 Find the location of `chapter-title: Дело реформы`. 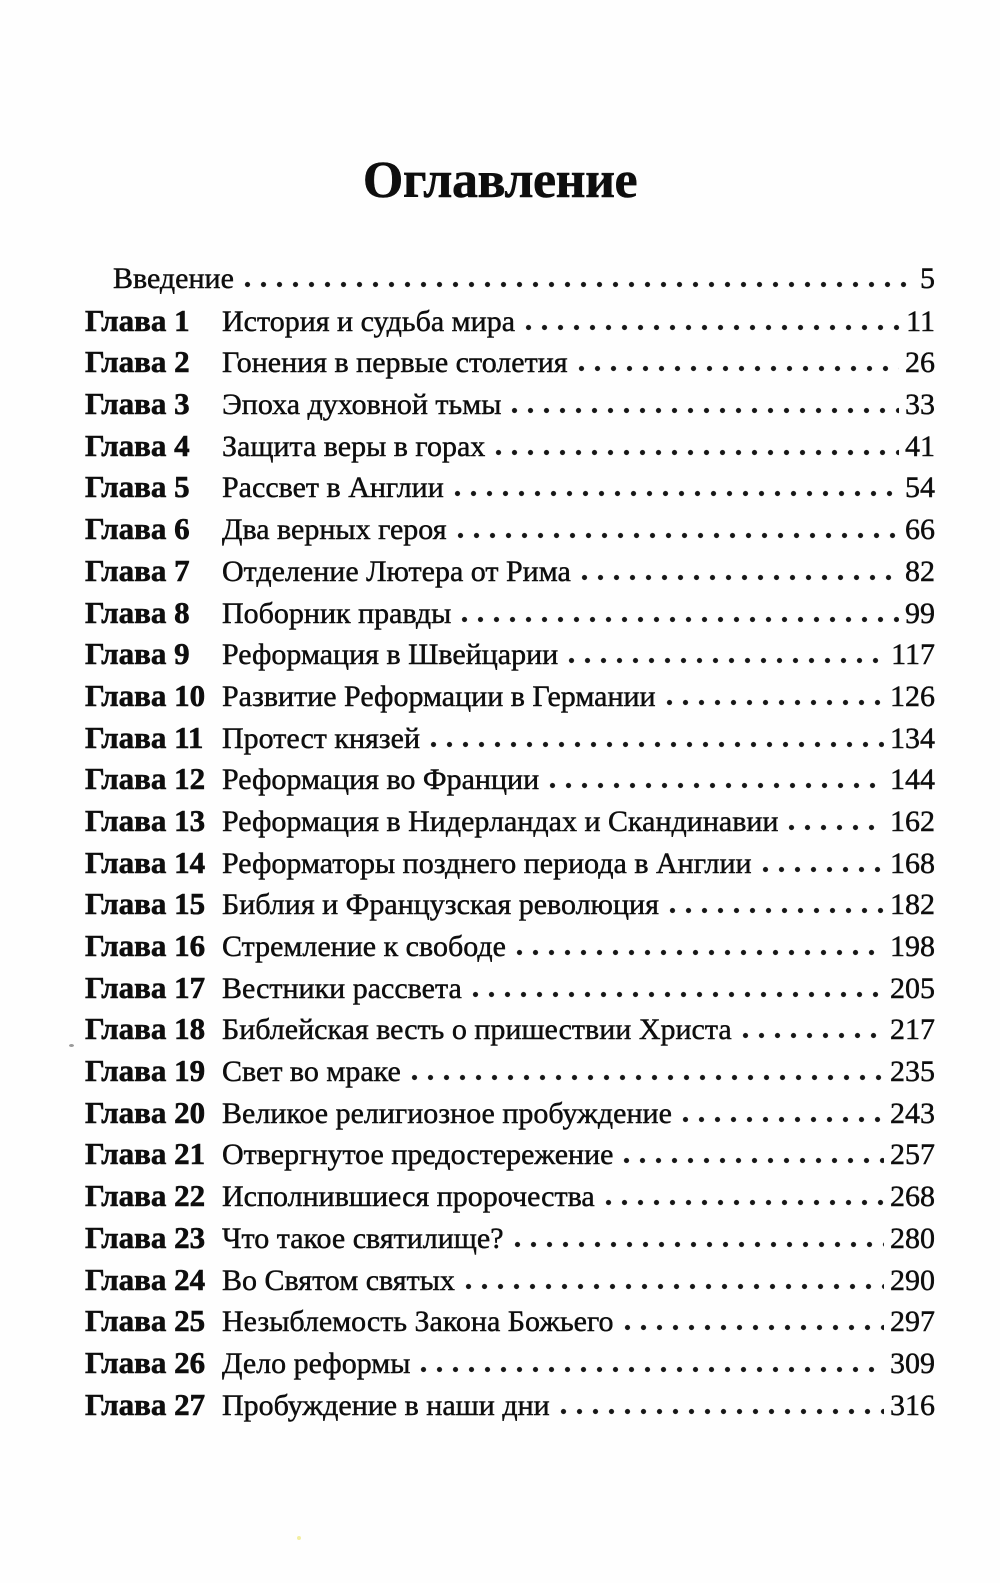

chapter-title: Дело реформы is located at coordinates (316, 1363).